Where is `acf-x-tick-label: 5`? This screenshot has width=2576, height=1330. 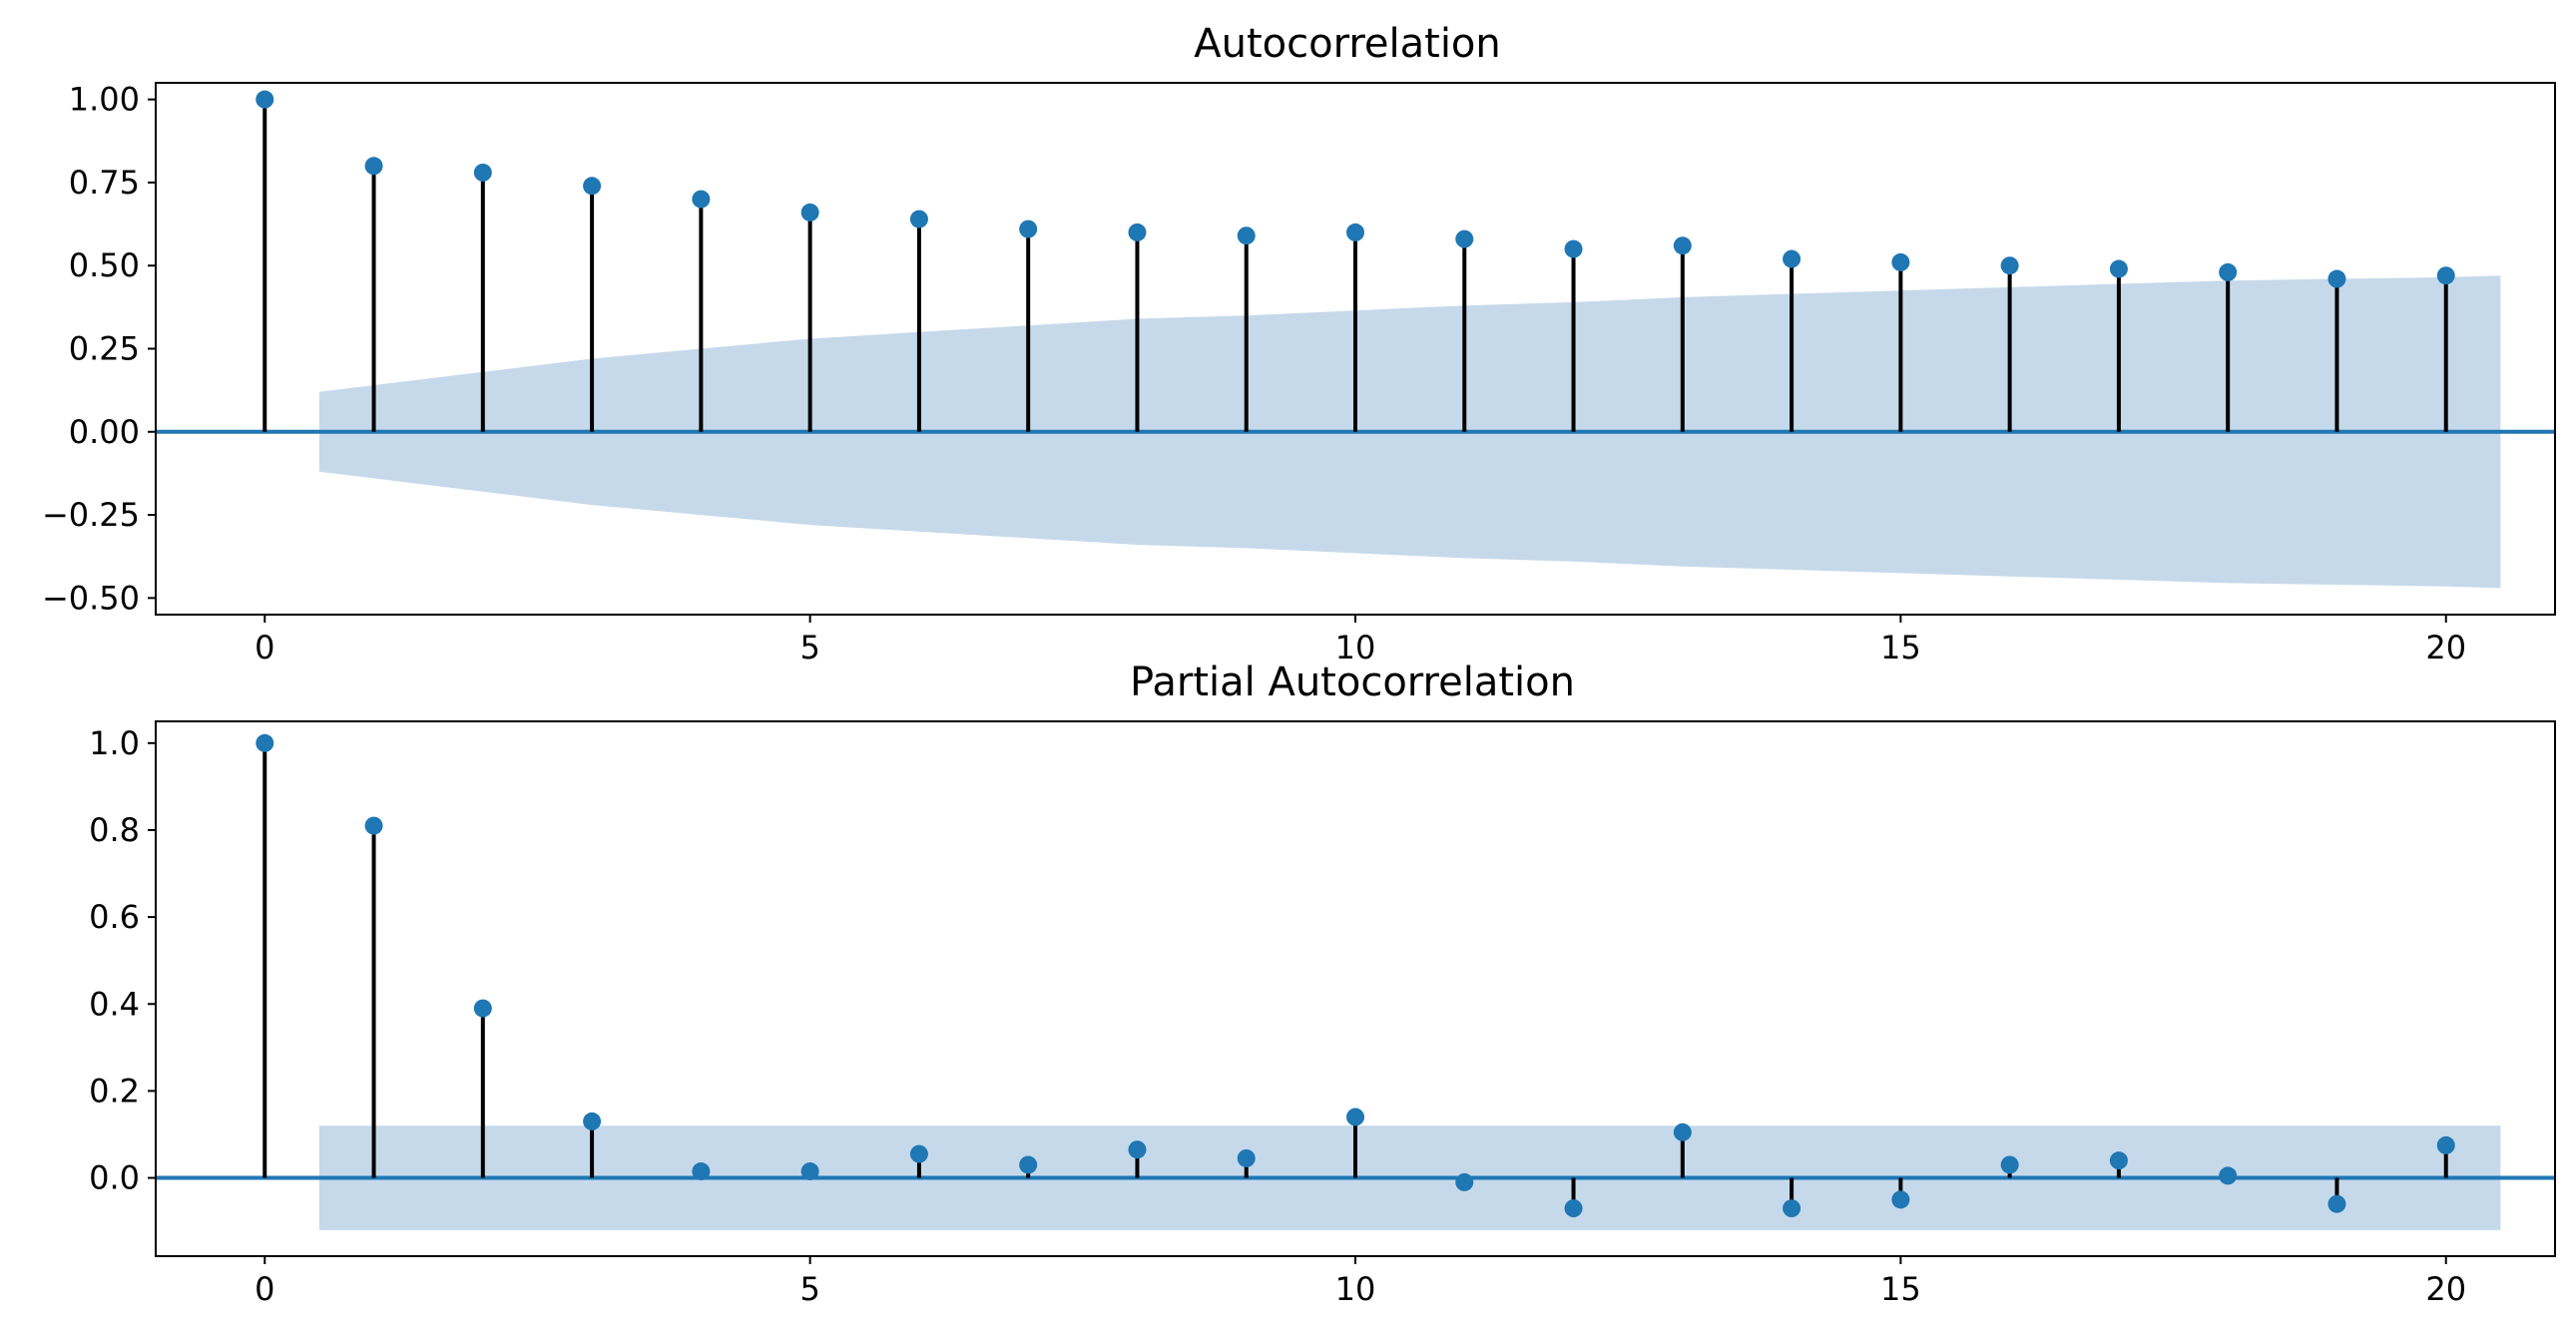 acf-x-tick-label: 5 is located at coordinates (809, 647).